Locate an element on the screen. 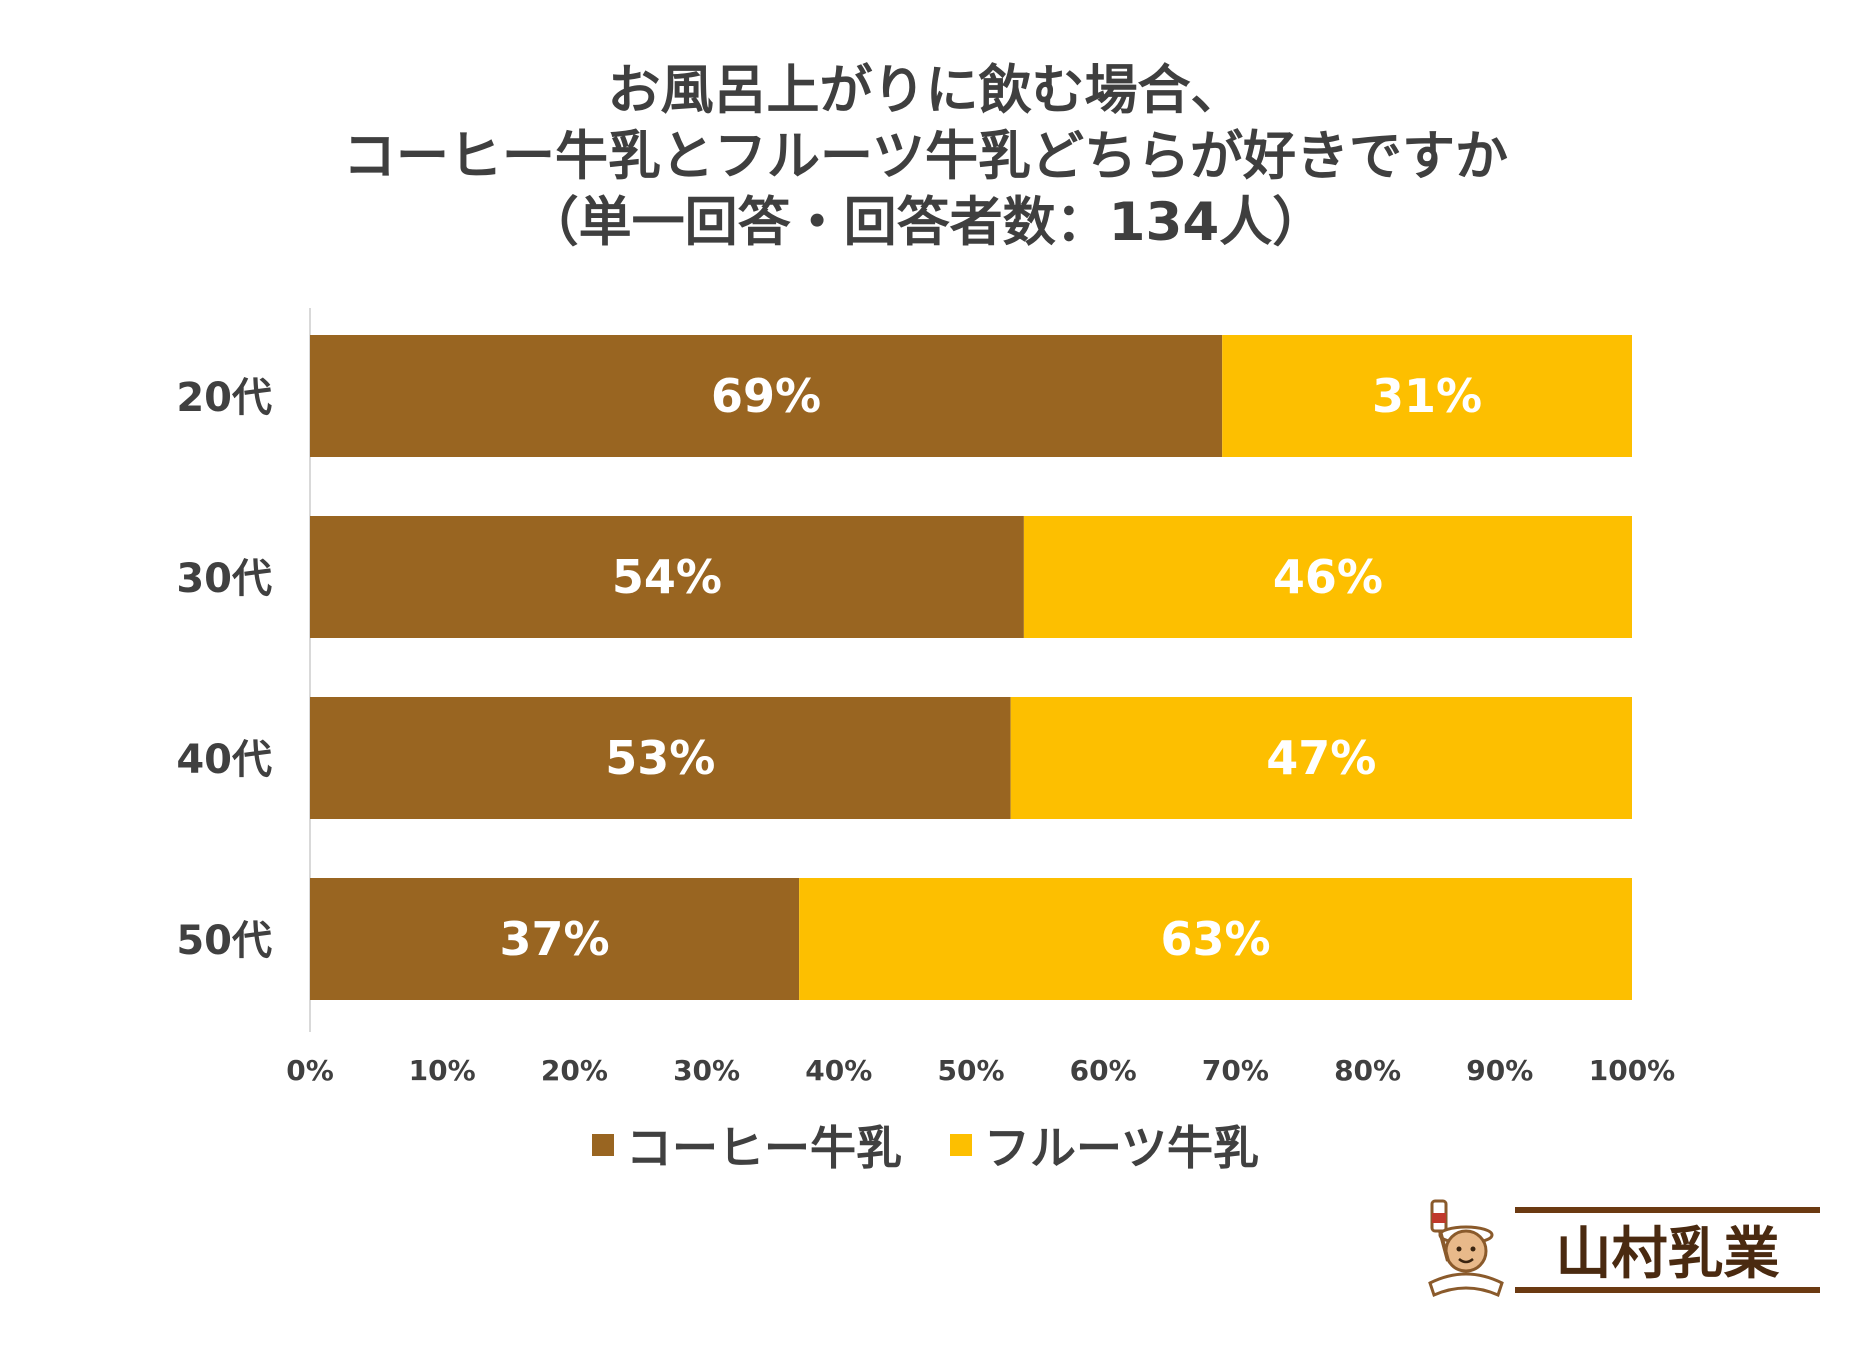 The width and height of the screenshot is (1851, 1350). data-label: 47% is located at coordinates (1321, 758).